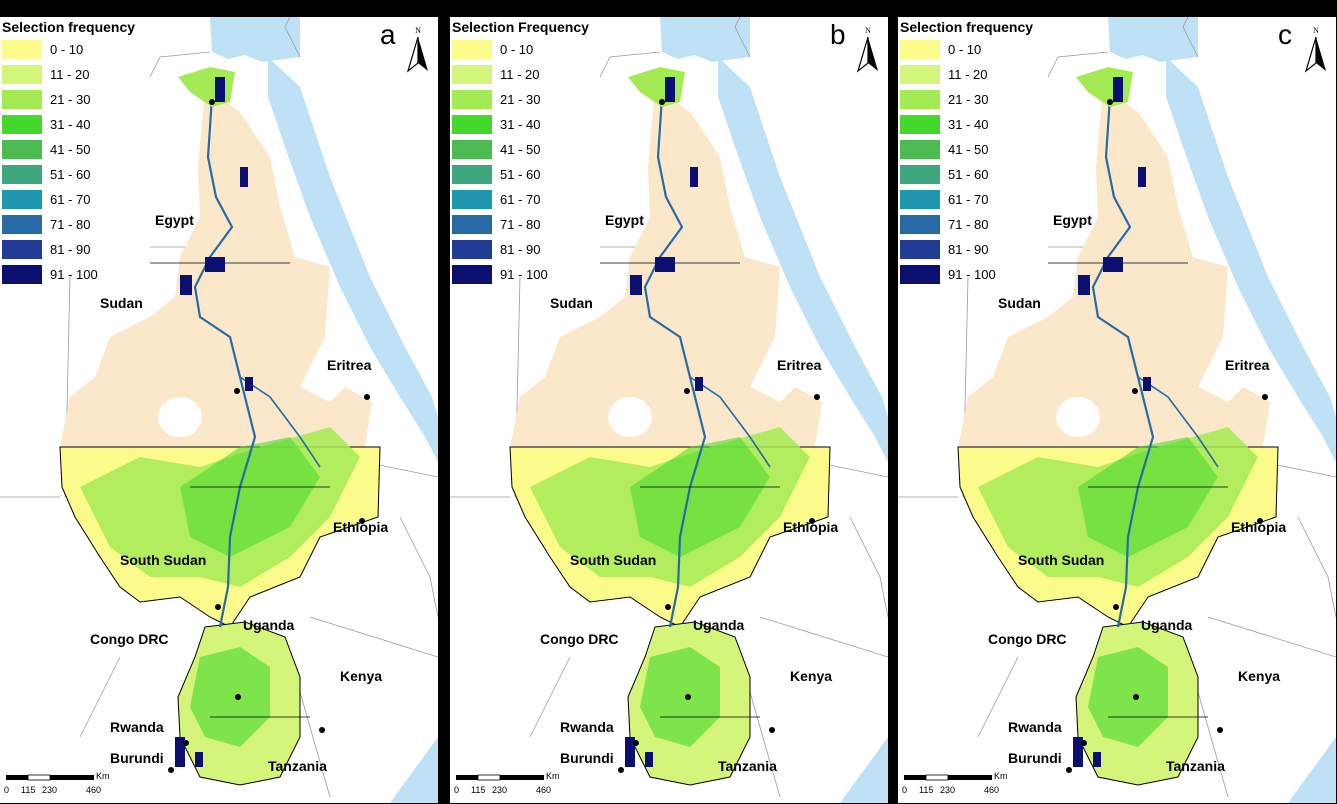 This screenshot has width=1337, height=804. What do you see at coordinates (968, 199) in the screenshot?
I see `legend-label: 61 - 70` at bounding box center [968, 199].